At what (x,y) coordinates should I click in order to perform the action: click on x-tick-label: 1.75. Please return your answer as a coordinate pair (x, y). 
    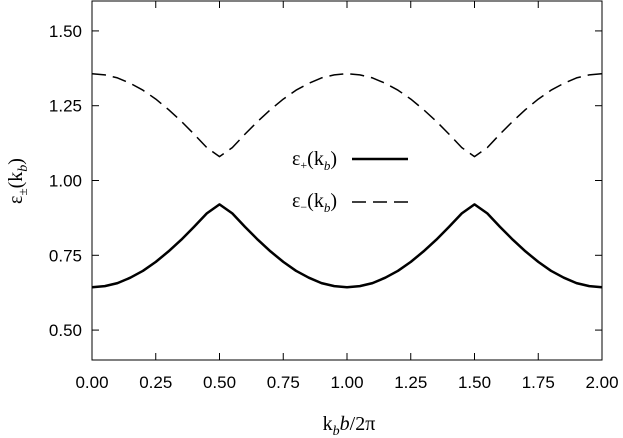
    Looking at the image, I should click on (538, 382).